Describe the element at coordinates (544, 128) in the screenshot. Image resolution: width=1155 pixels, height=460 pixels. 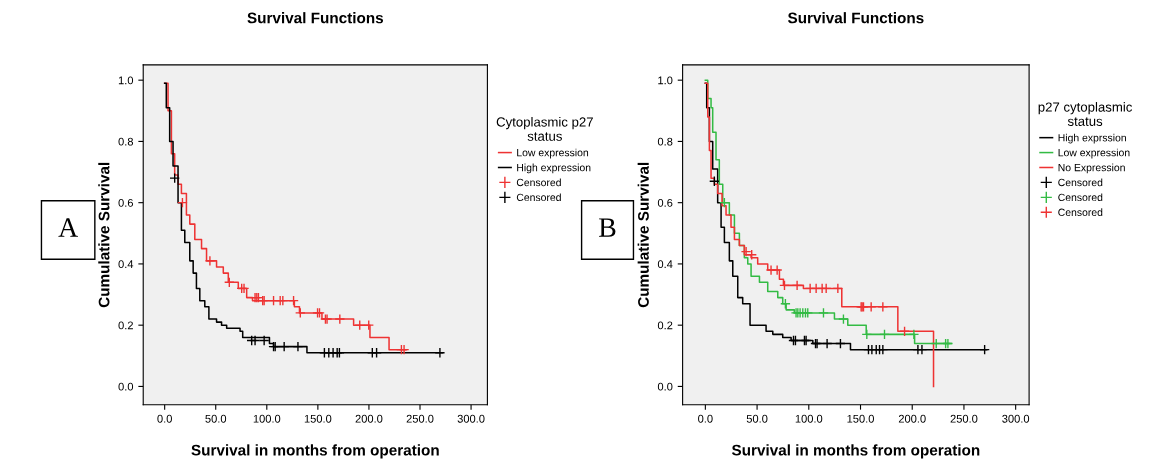
I see `legend-title: Cytoplasmic p27 status` at that location.